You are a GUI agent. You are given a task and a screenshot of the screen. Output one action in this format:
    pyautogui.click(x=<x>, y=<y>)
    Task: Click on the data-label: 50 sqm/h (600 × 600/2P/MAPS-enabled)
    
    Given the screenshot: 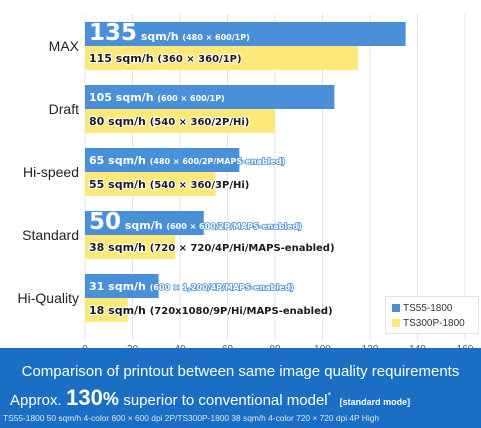 What is the action you would take?
    pyautogui.click(x=195, y=222)
    